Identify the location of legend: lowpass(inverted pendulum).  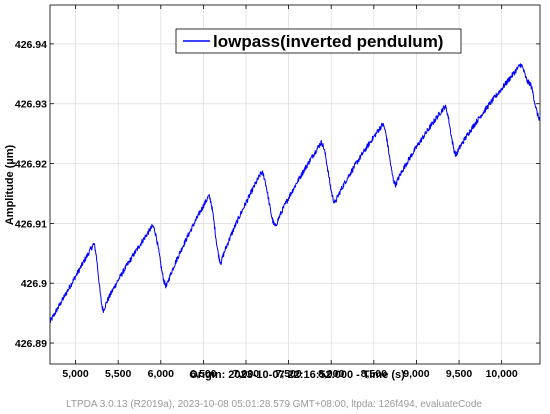
(318, 41).